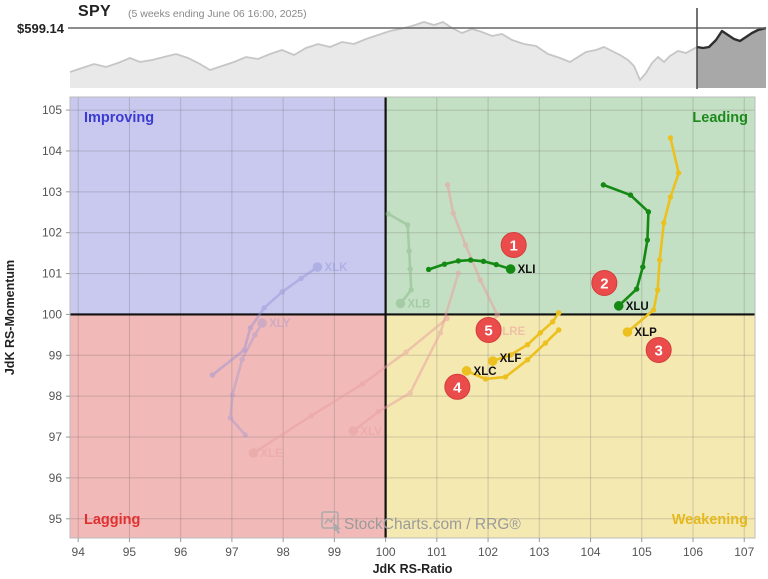  Describe the element at coordinates (418, 304) in the screenshot. I see `label-XLB: XLB` at that location.